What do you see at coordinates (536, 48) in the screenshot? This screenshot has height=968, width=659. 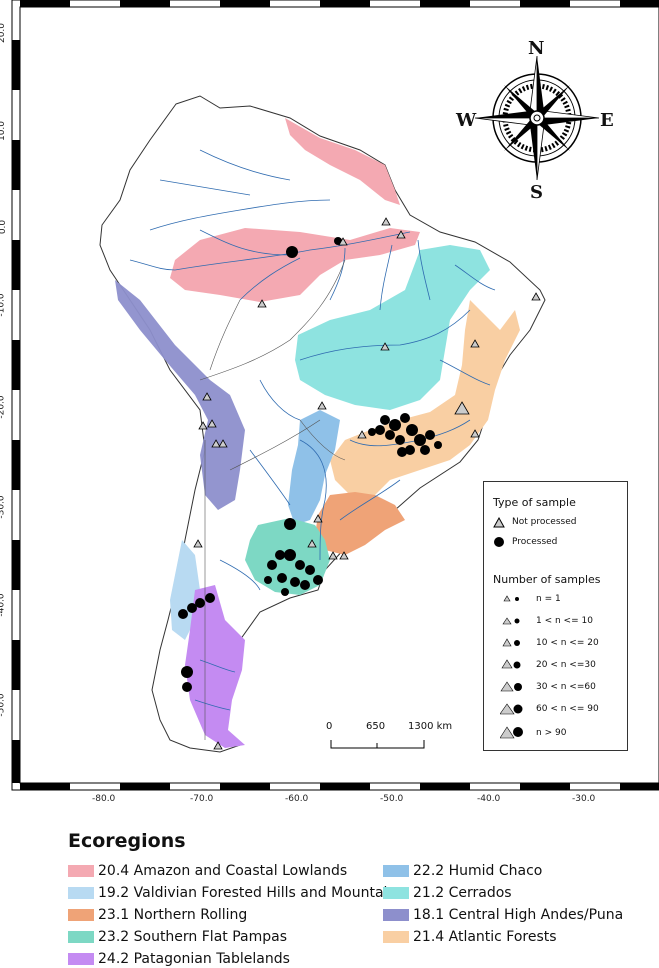 I see `compass-n: N` at bounding box center [536, 48].